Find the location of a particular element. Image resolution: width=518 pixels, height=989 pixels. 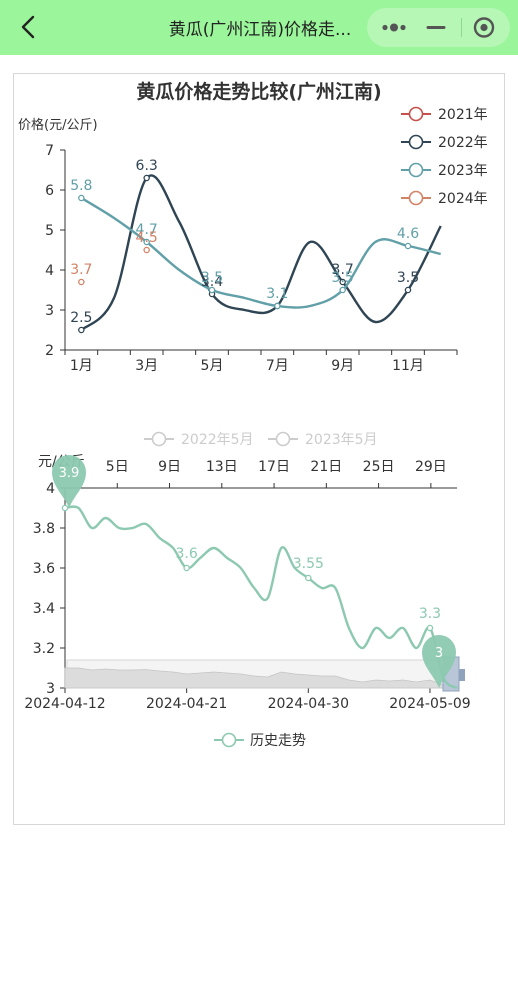

top-x-tick-label: 13日 is located at coordinates (222, 467).